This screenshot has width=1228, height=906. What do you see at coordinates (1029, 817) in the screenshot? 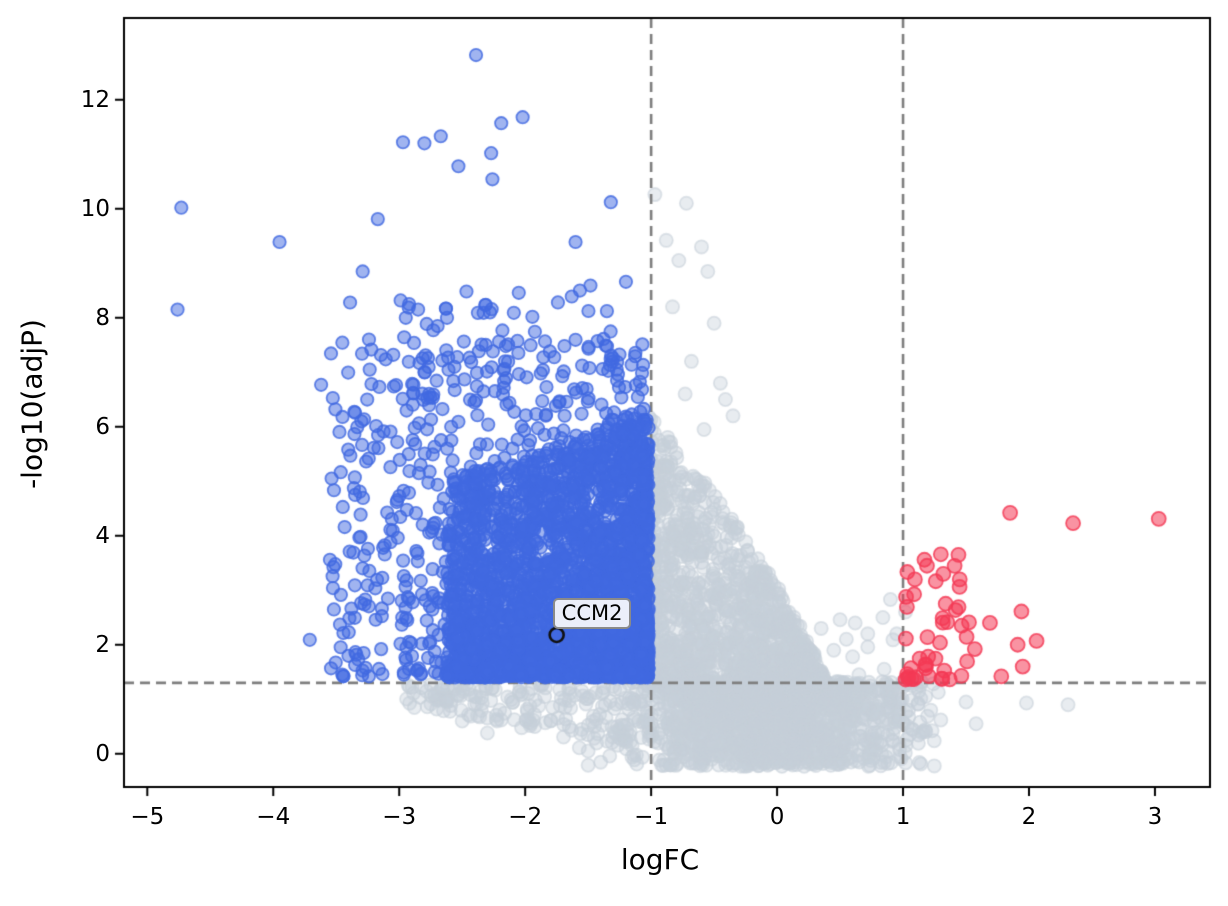
I see `x-tick-label: 2` at bounding box center [1029, 817].